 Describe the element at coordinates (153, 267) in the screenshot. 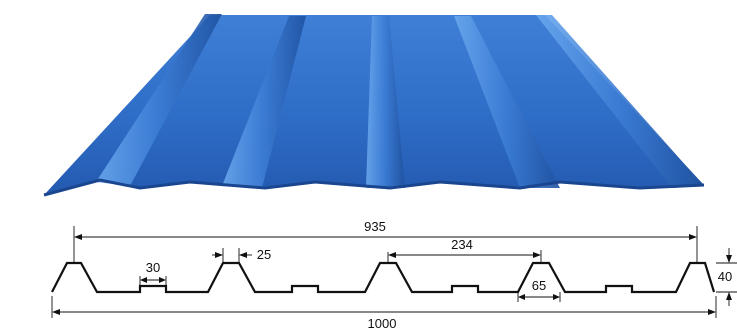

I see `dim-minor-rib-width: 30` at that location.